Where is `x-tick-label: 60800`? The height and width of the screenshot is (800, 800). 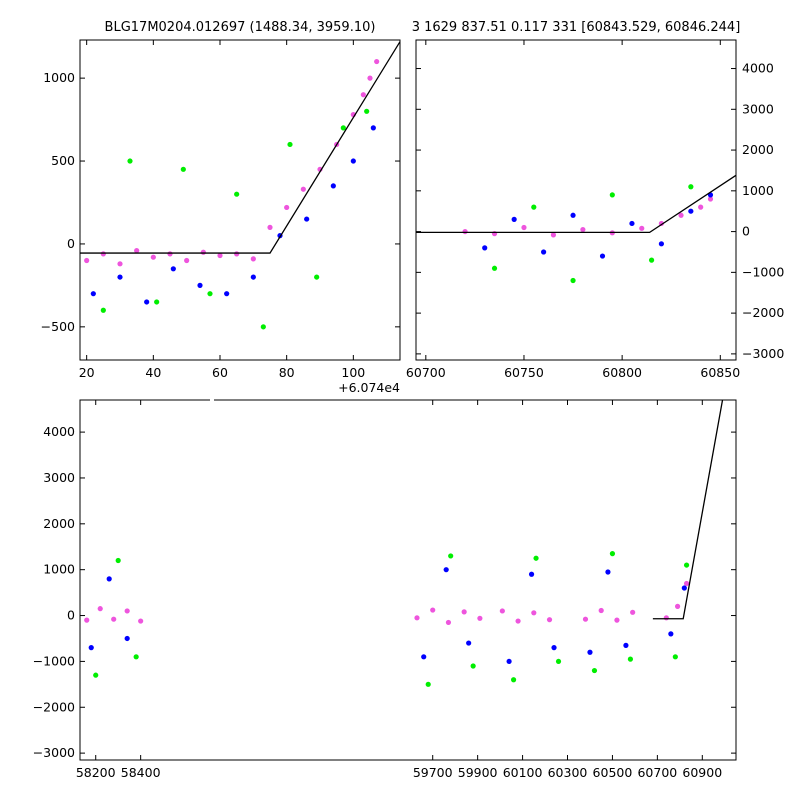 x-tick-label: 60800 is located at coordinates (622, 372).